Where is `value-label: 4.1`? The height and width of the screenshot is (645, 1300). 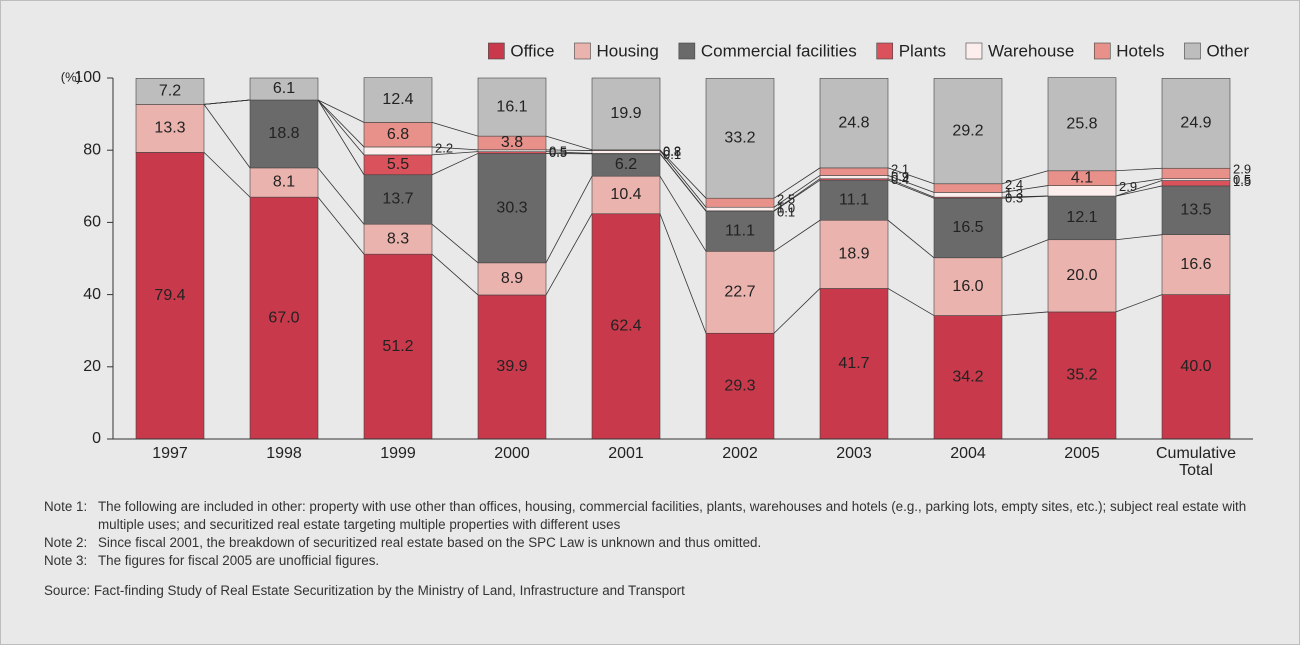
value-label: 4.1 is located at coordinates (1082, 177).